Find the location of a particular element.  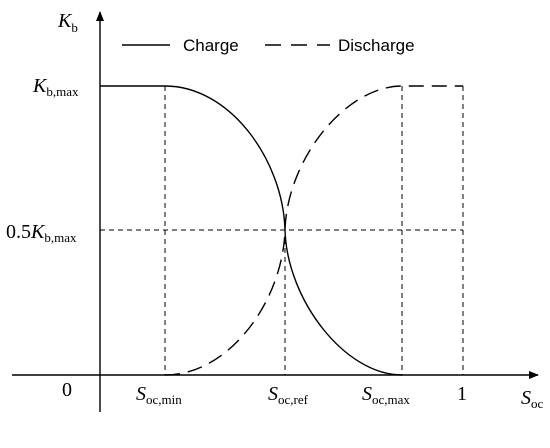

y-axis-title: Kb is located at coordinates (67, 22).